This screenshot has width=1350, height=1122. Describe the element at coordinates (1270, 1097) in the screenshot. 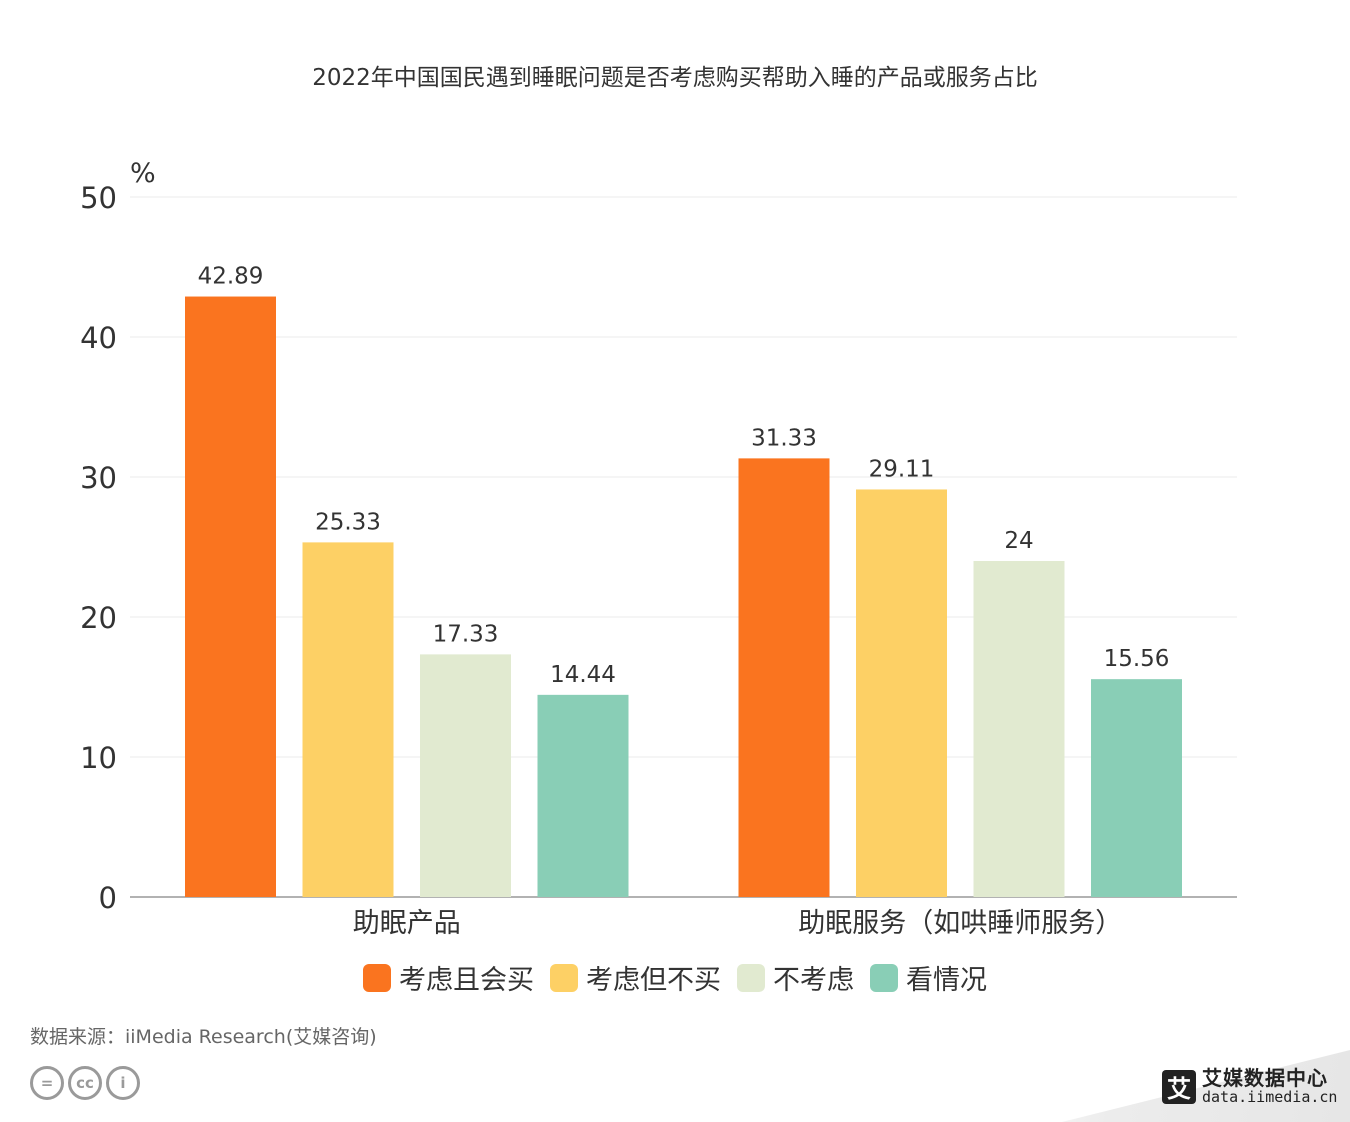

I see `brand-url: data.iimedia.cn` at that location.